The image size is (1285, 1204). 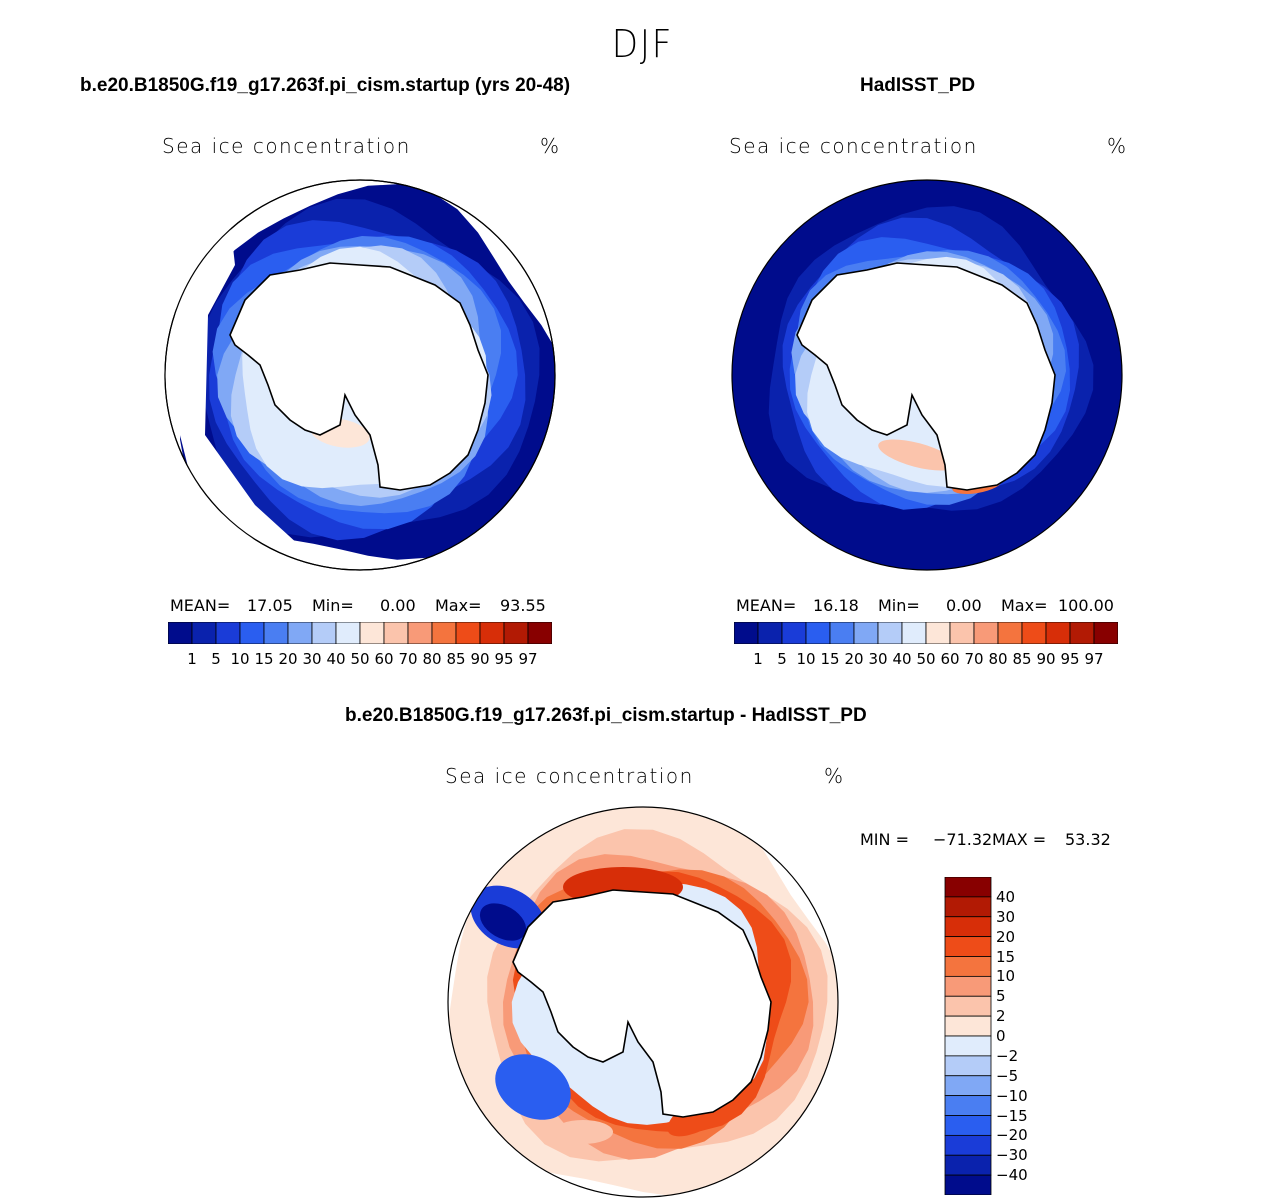 What do you see at coordinates (1007, 1055) in the screenshot?
I see `panel3-colorbar-tick-8: −2` at bounding box center [1007, 1055].